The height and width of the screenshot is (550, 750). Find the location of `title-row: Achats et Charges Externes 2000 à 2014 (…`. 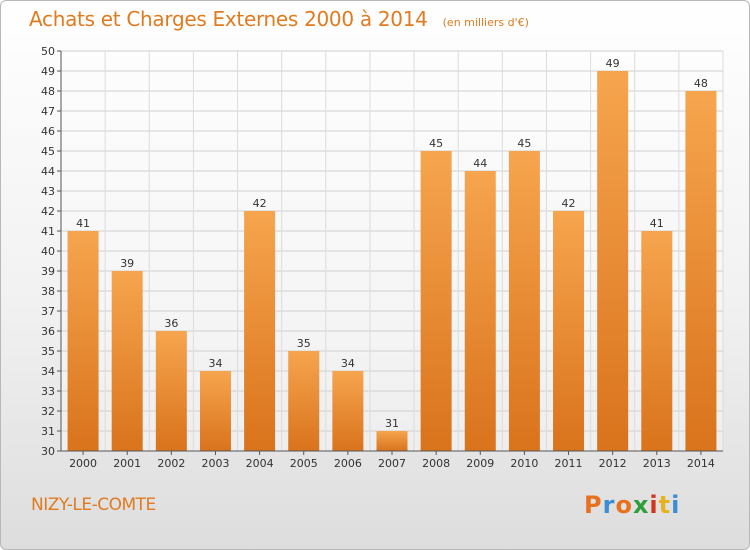

title-row: Achats et Charges Externes 2000 à 2014 (… is located at coordinates (279, 19).